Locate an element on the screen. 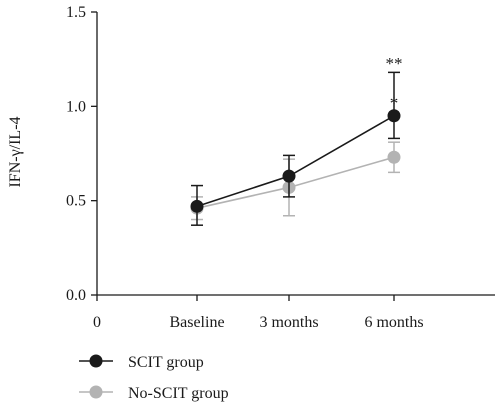  y-tick-label: 1.5 is located at coordinates (76, 12).